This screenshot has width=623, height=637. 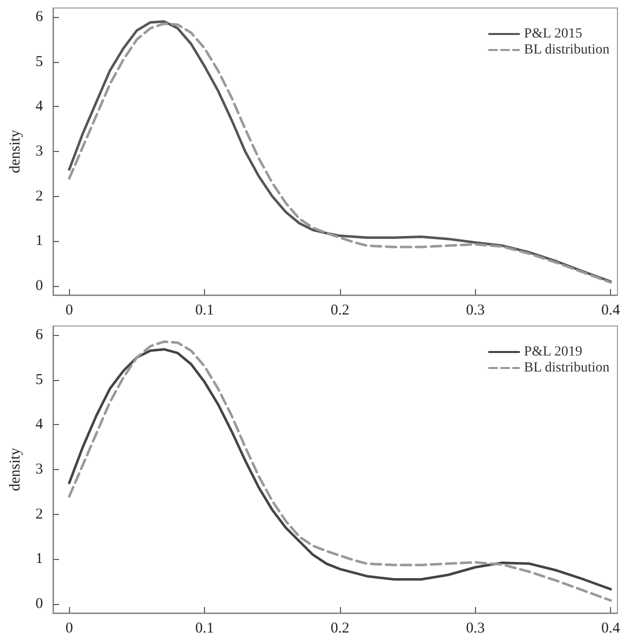 I want to click on legend-label: P&L 2015, so click(x=553, y=34).